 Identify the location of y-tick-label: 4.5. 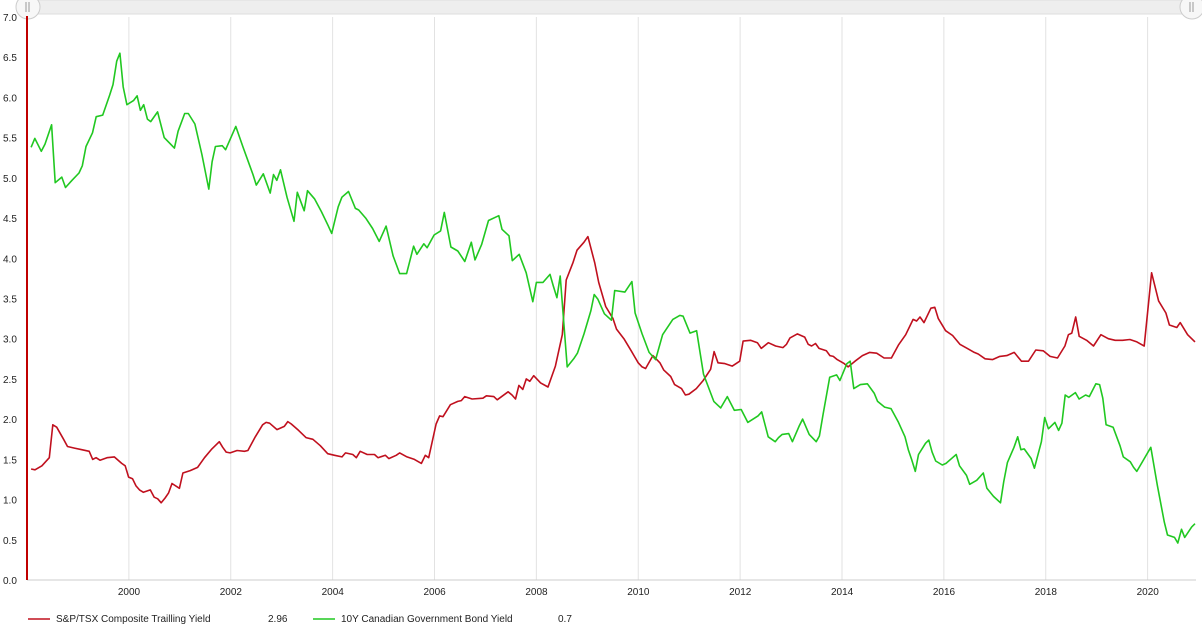
(10, 219).